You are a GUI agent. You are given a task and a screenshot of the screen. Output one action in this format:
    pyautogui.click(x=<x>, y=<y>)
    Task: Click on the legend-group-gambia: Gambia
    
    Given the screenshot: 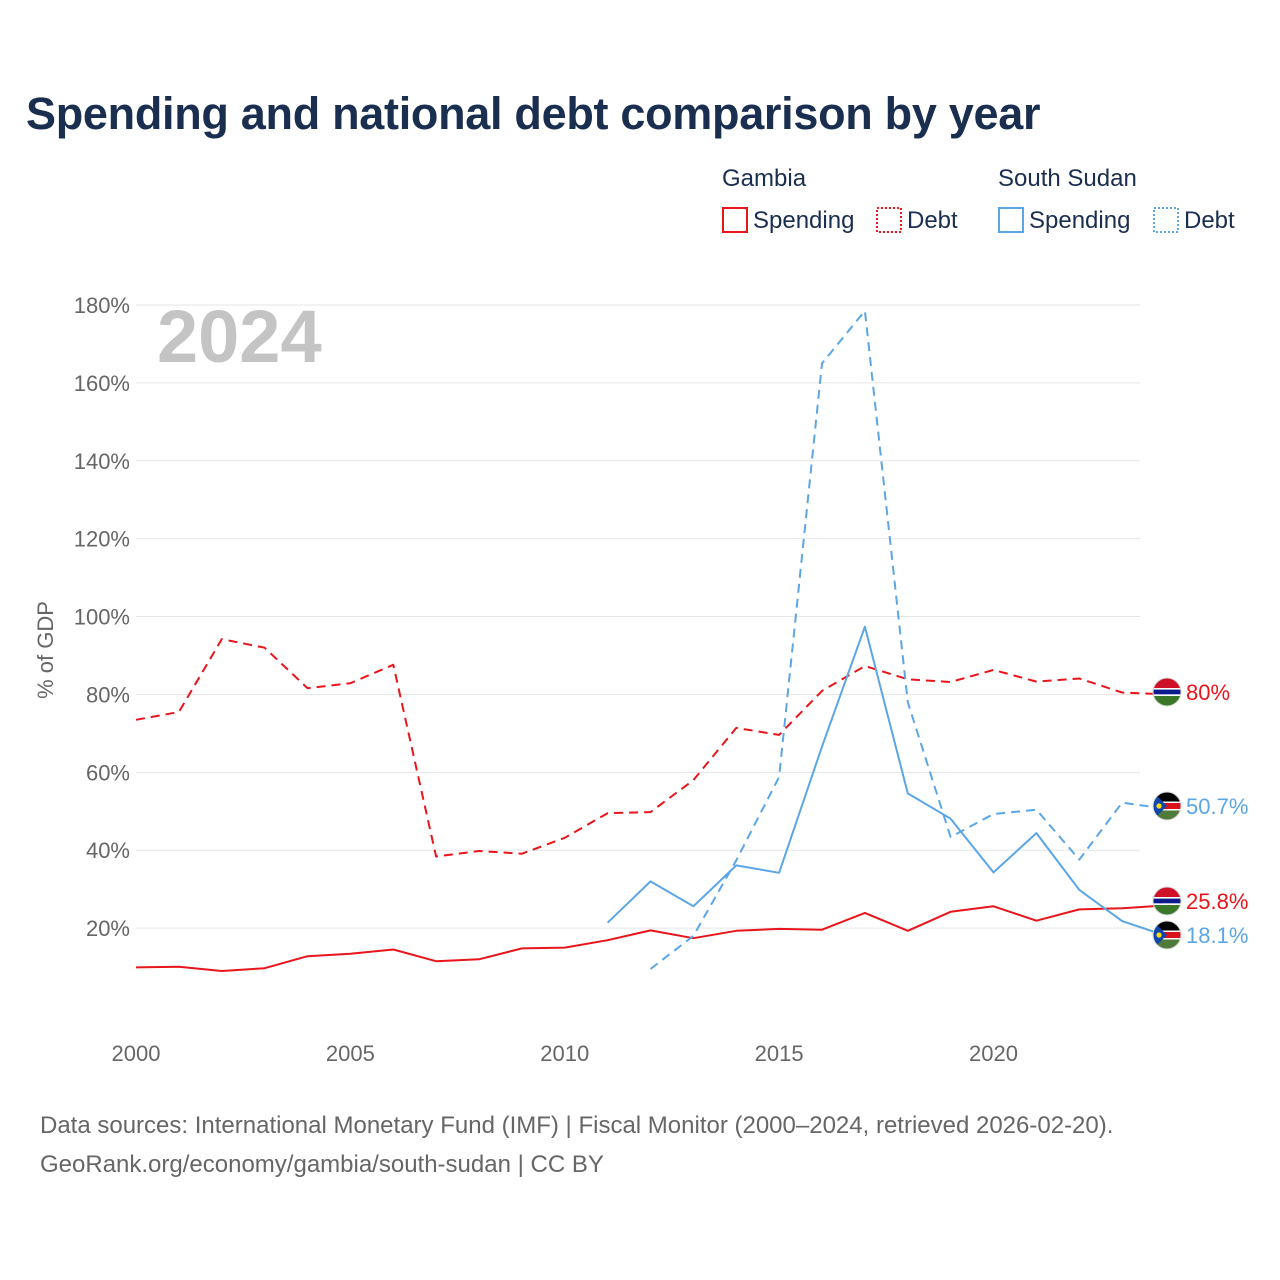 What is the action you would take?
    pyautogui.click(x=764, y=178)
    